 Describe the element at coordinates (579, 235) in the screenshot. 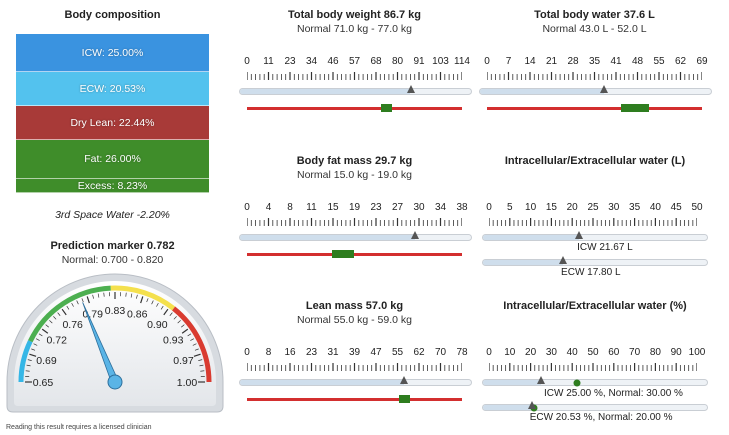

I see `icw-l-marker` at that location.